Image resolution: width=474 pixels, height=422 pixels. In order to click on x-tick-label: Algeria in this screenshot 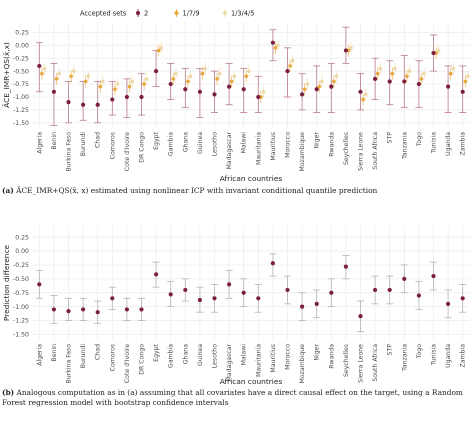, I will do `click(39, 355)`.